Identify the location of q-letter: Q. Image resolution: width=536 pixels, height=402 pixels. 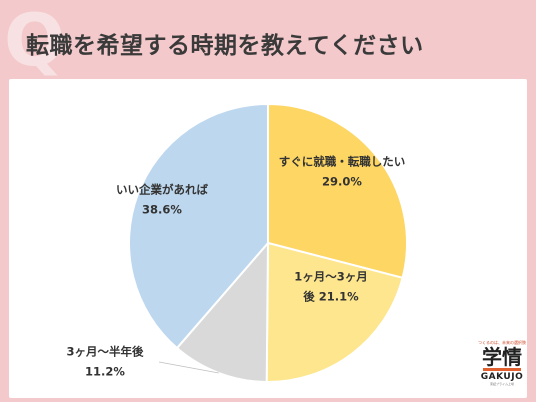
(35, 41).